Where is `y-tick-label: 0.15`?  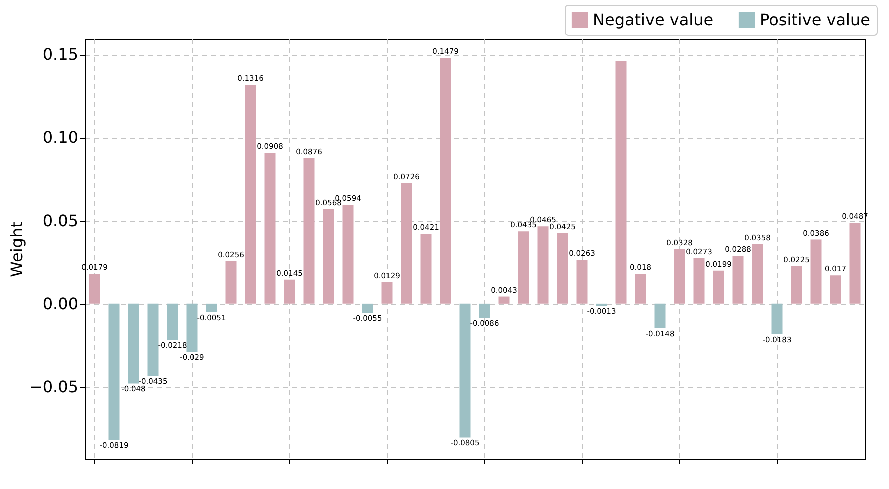
y-tick-label: 0.15 is located at coordinates (60, 54).